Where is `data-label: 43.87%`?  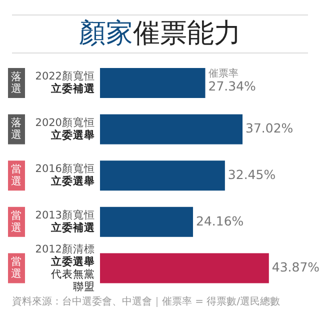 data-label: 43.87% is located at coordinates (296, 267).